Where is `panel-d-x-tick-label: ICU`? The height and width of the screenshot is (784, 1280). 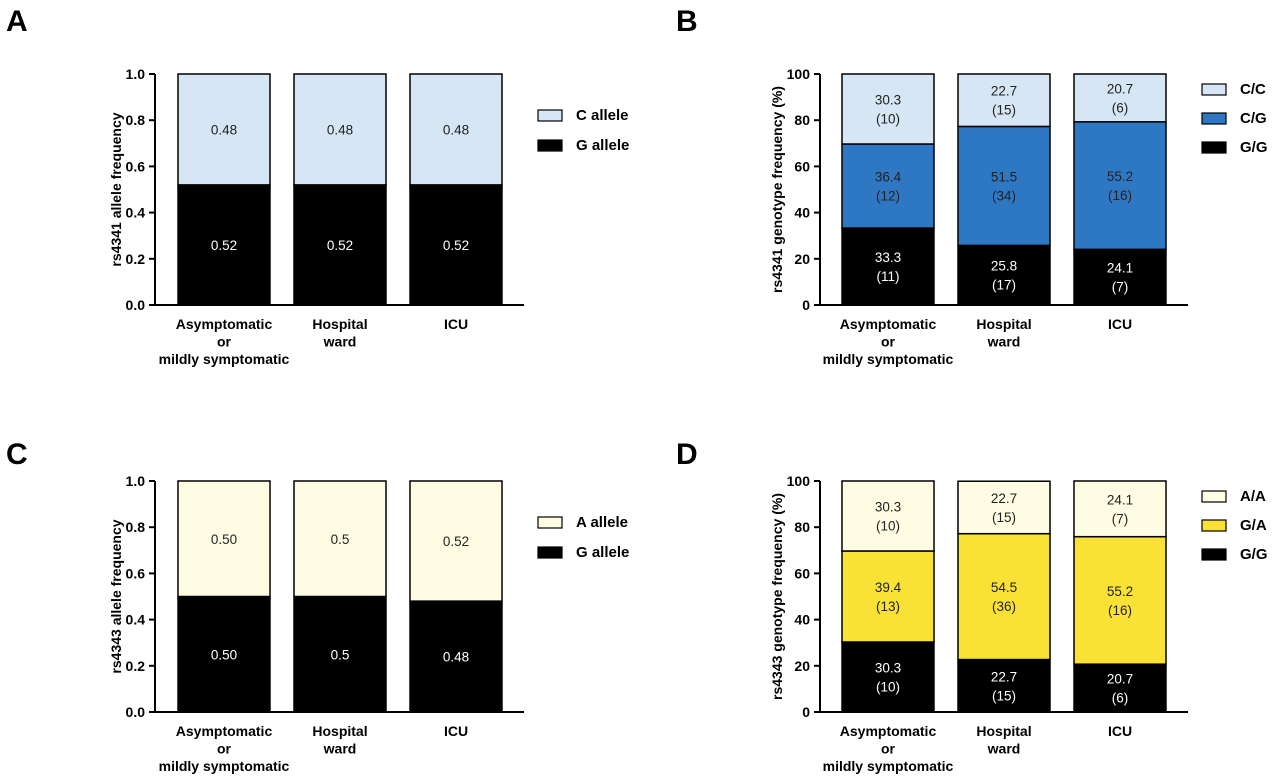
panel-d-x-tick-label: ICU is located at coordinates (1120, 731).